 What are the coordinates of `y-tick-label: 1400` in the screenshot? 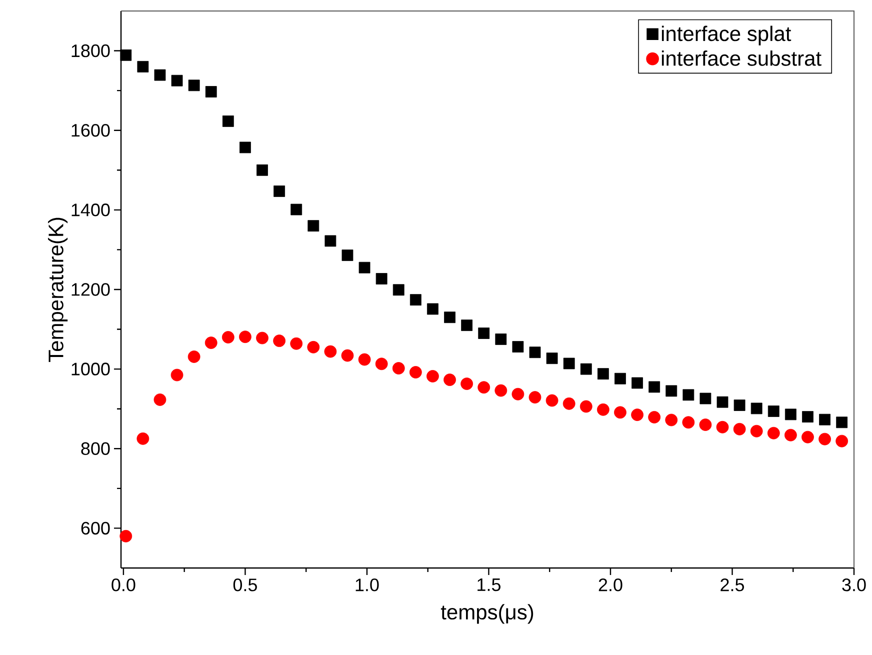 It's located at (91, 210).